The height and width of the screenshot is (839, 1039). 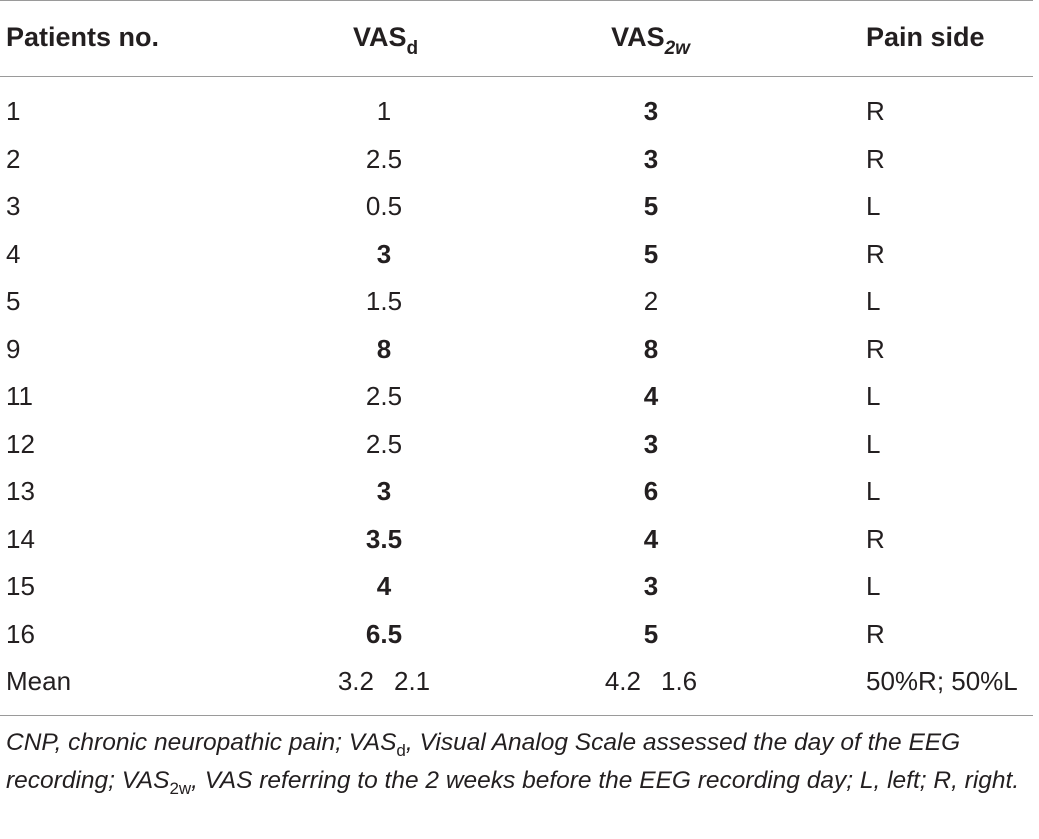 I want to click on table-header-rule, so click(x=516, y=76).